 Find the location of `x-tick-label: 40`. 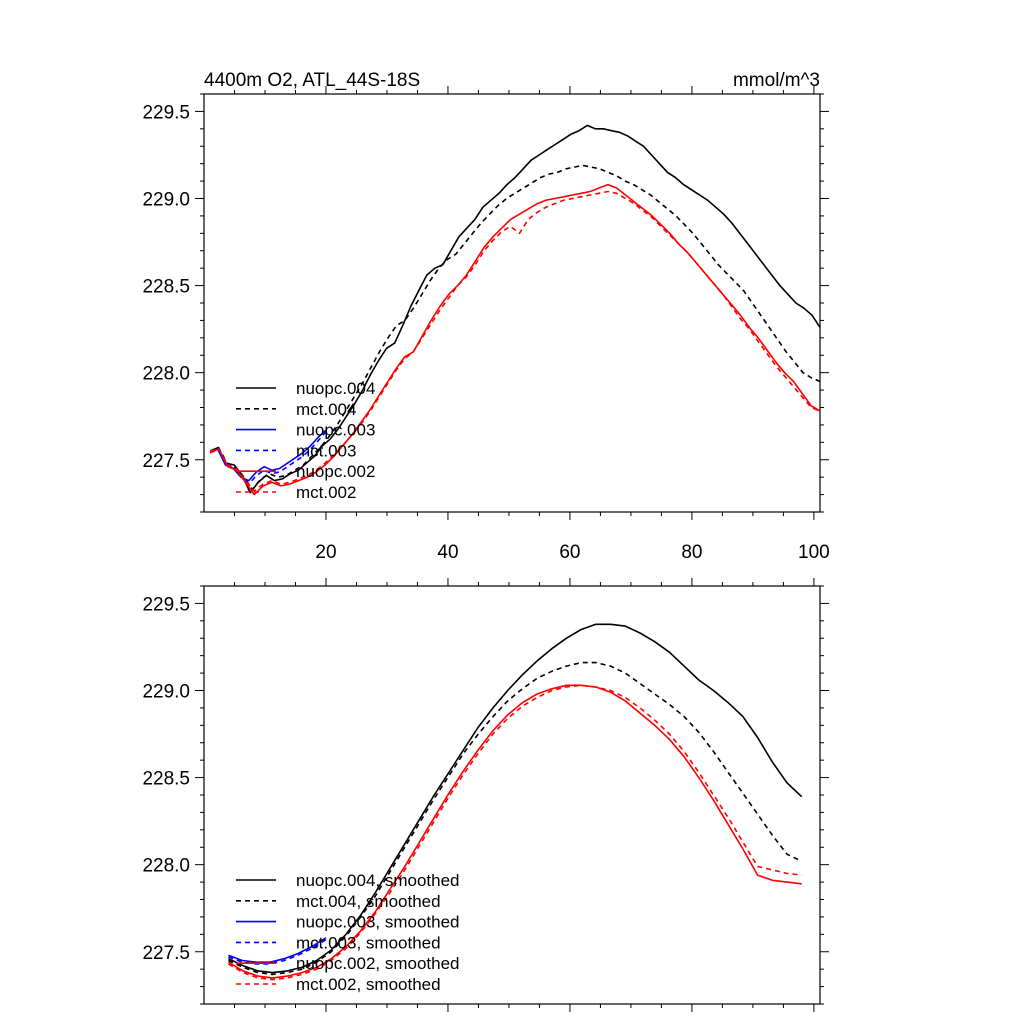

x-tick-label: 40 is located at coordinates (447, 552).